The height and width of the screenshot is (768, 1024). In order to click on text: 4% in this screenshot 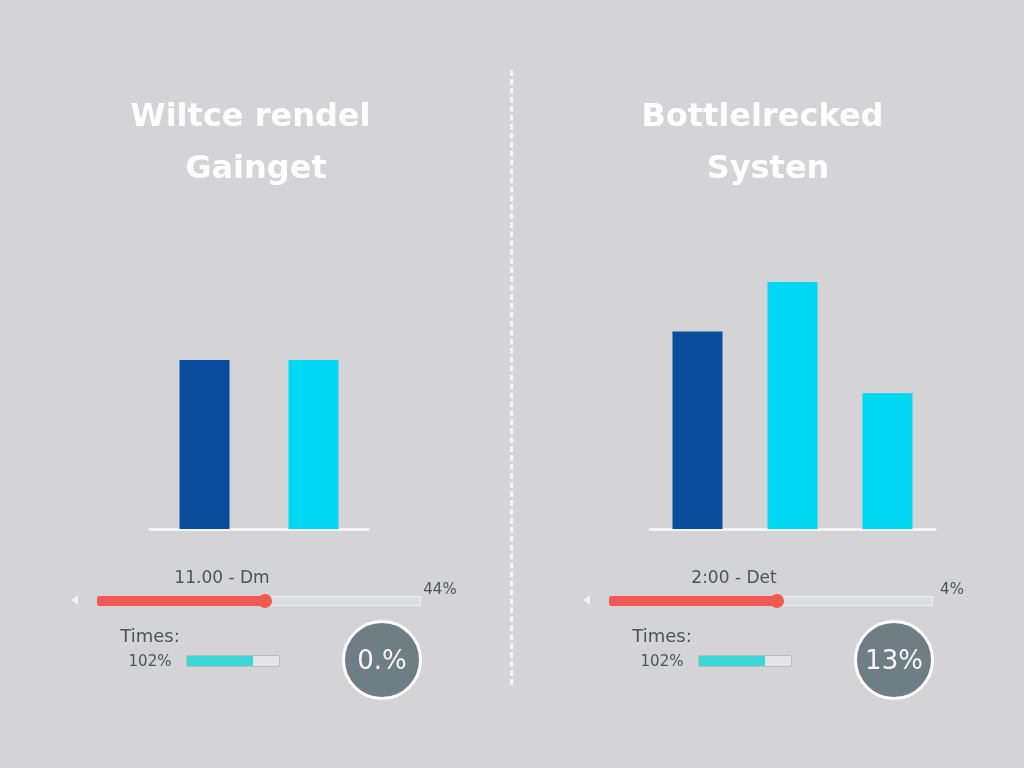, I will do `click(952, 589)`.